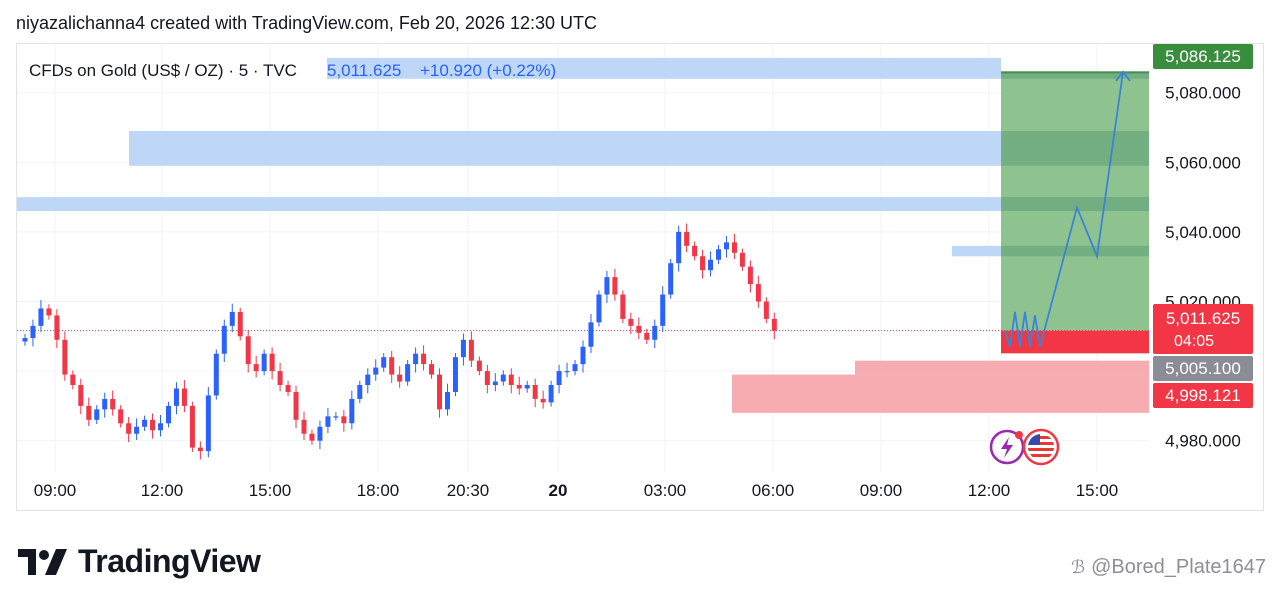 The image size is (1280, 608). What do you see at coordinates (1064, 209) in the screenshot?
I see `projection-path` at bounding box center [1064, 209].